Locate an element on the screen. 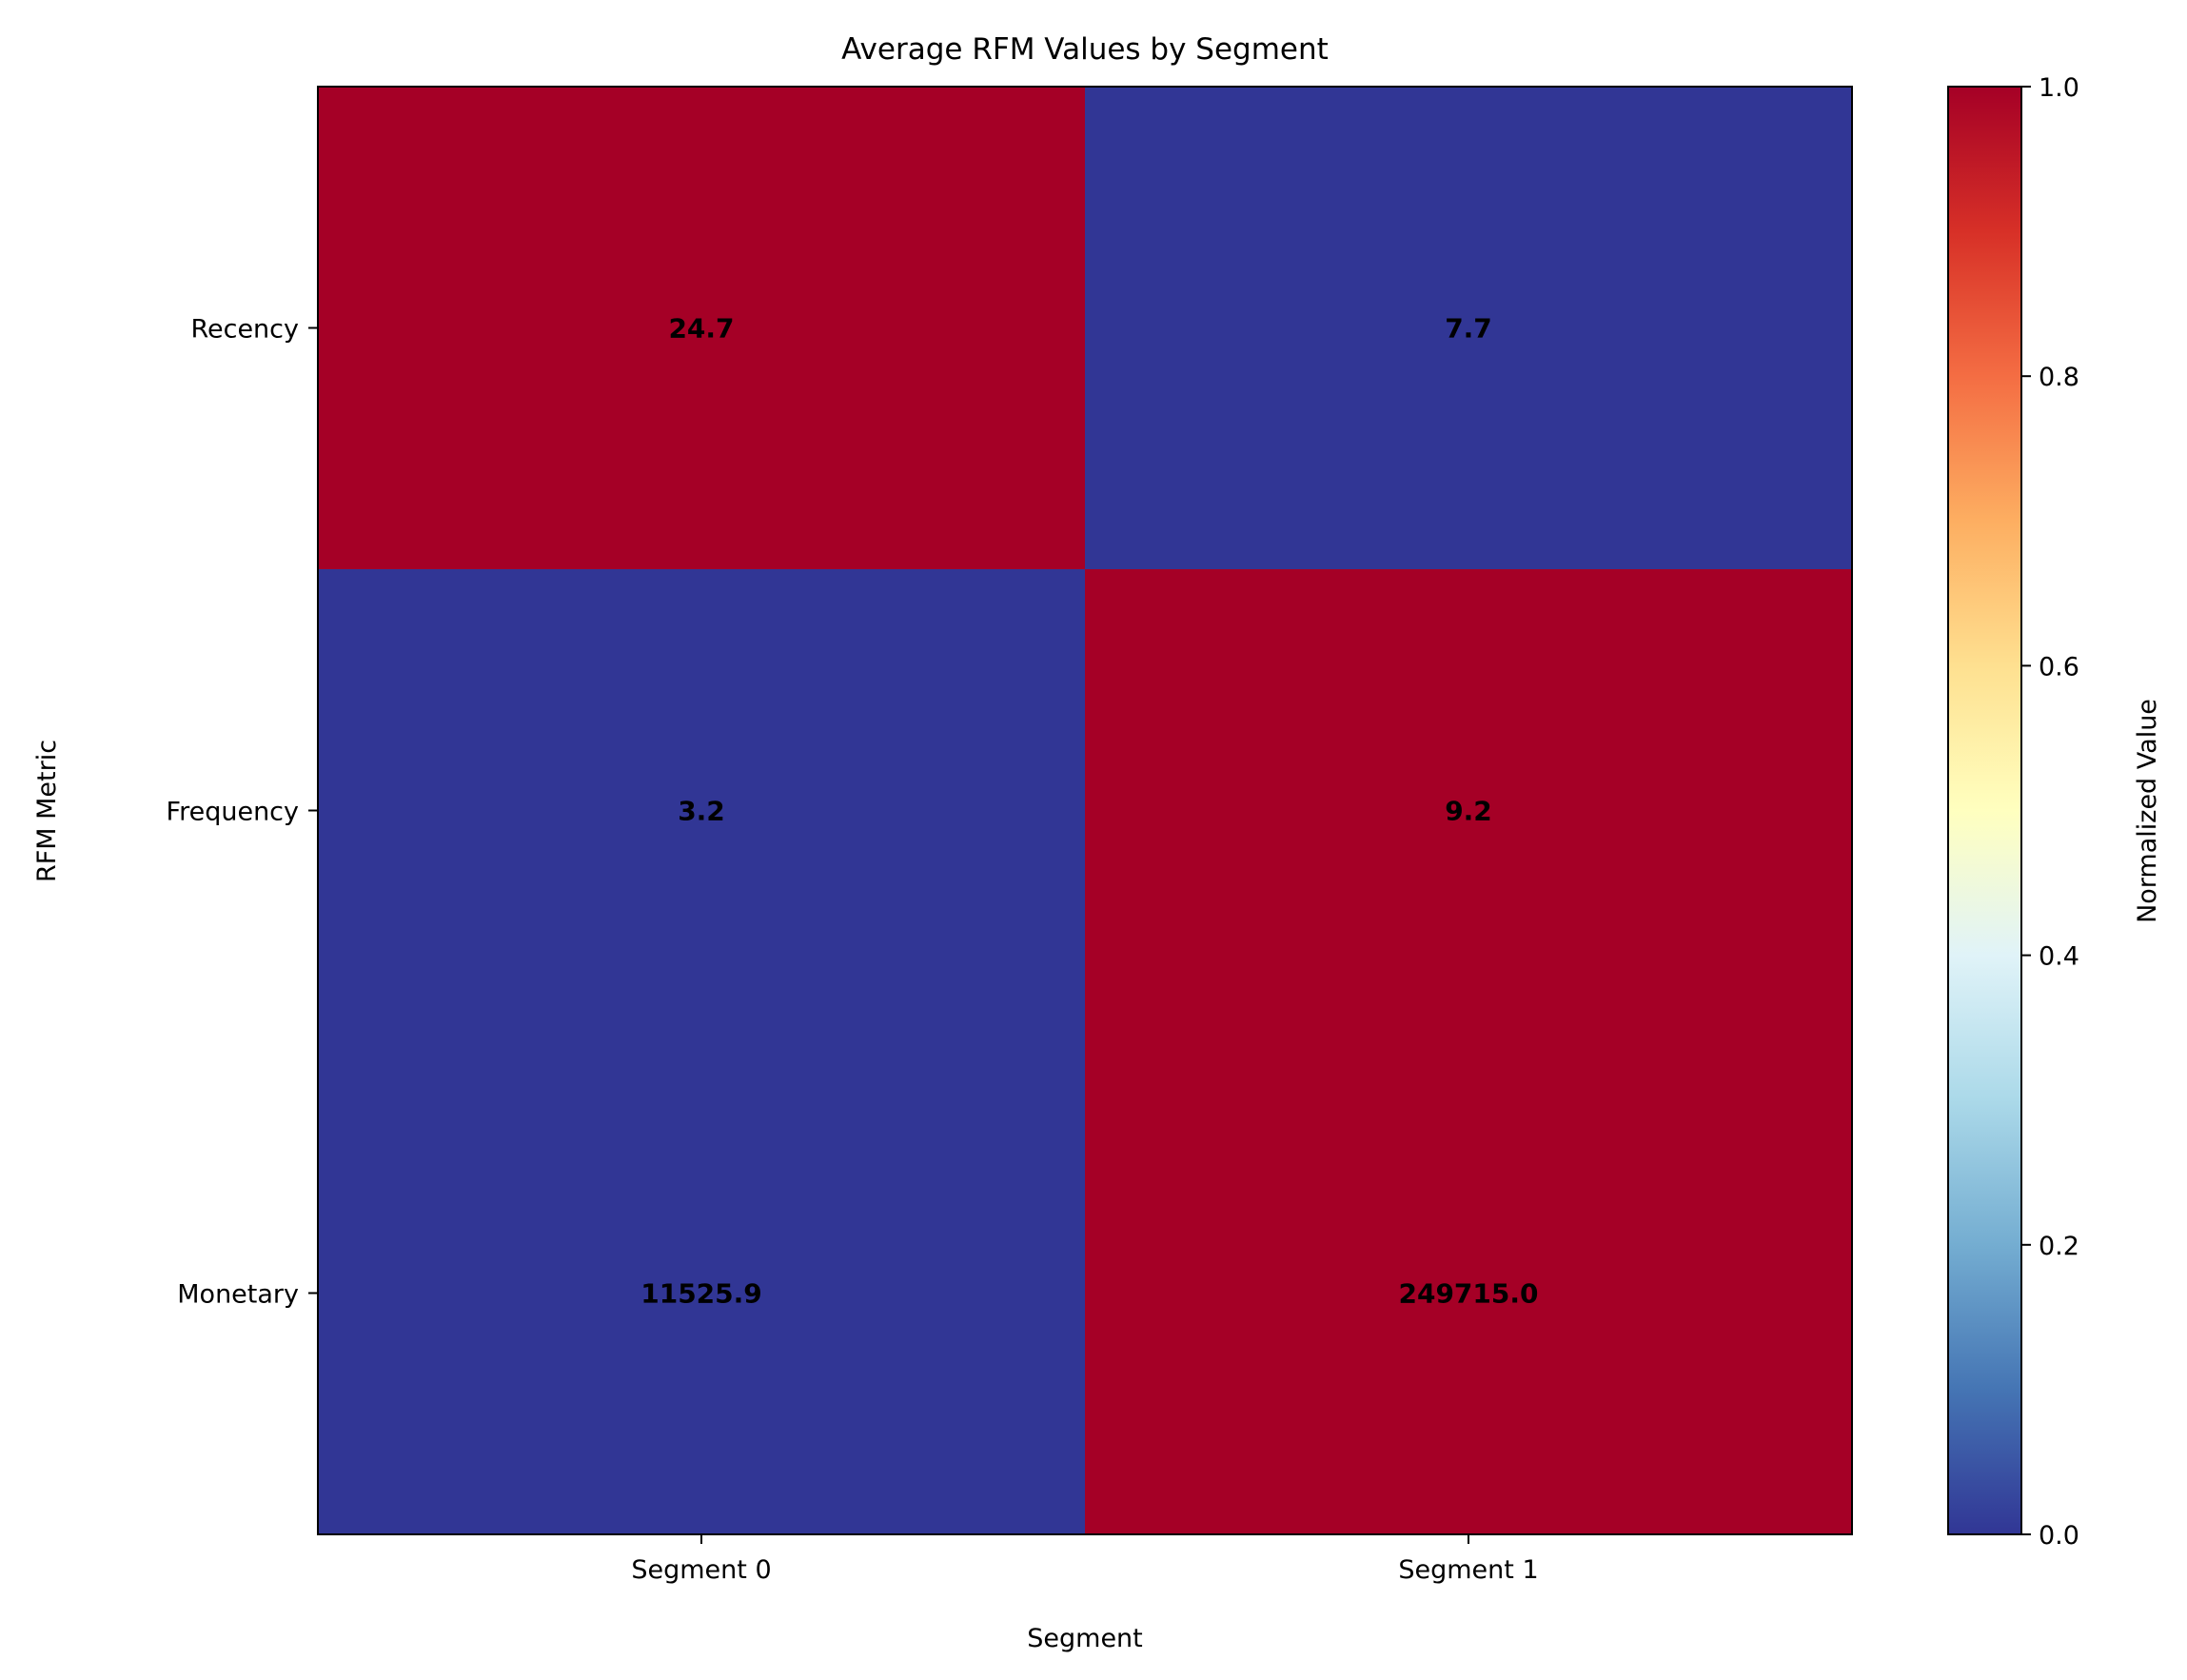 Image resolution: width=2187 pixels, height=1680 pixels. cell-value-label: 7.7 is located at coordinates (1468, 329).